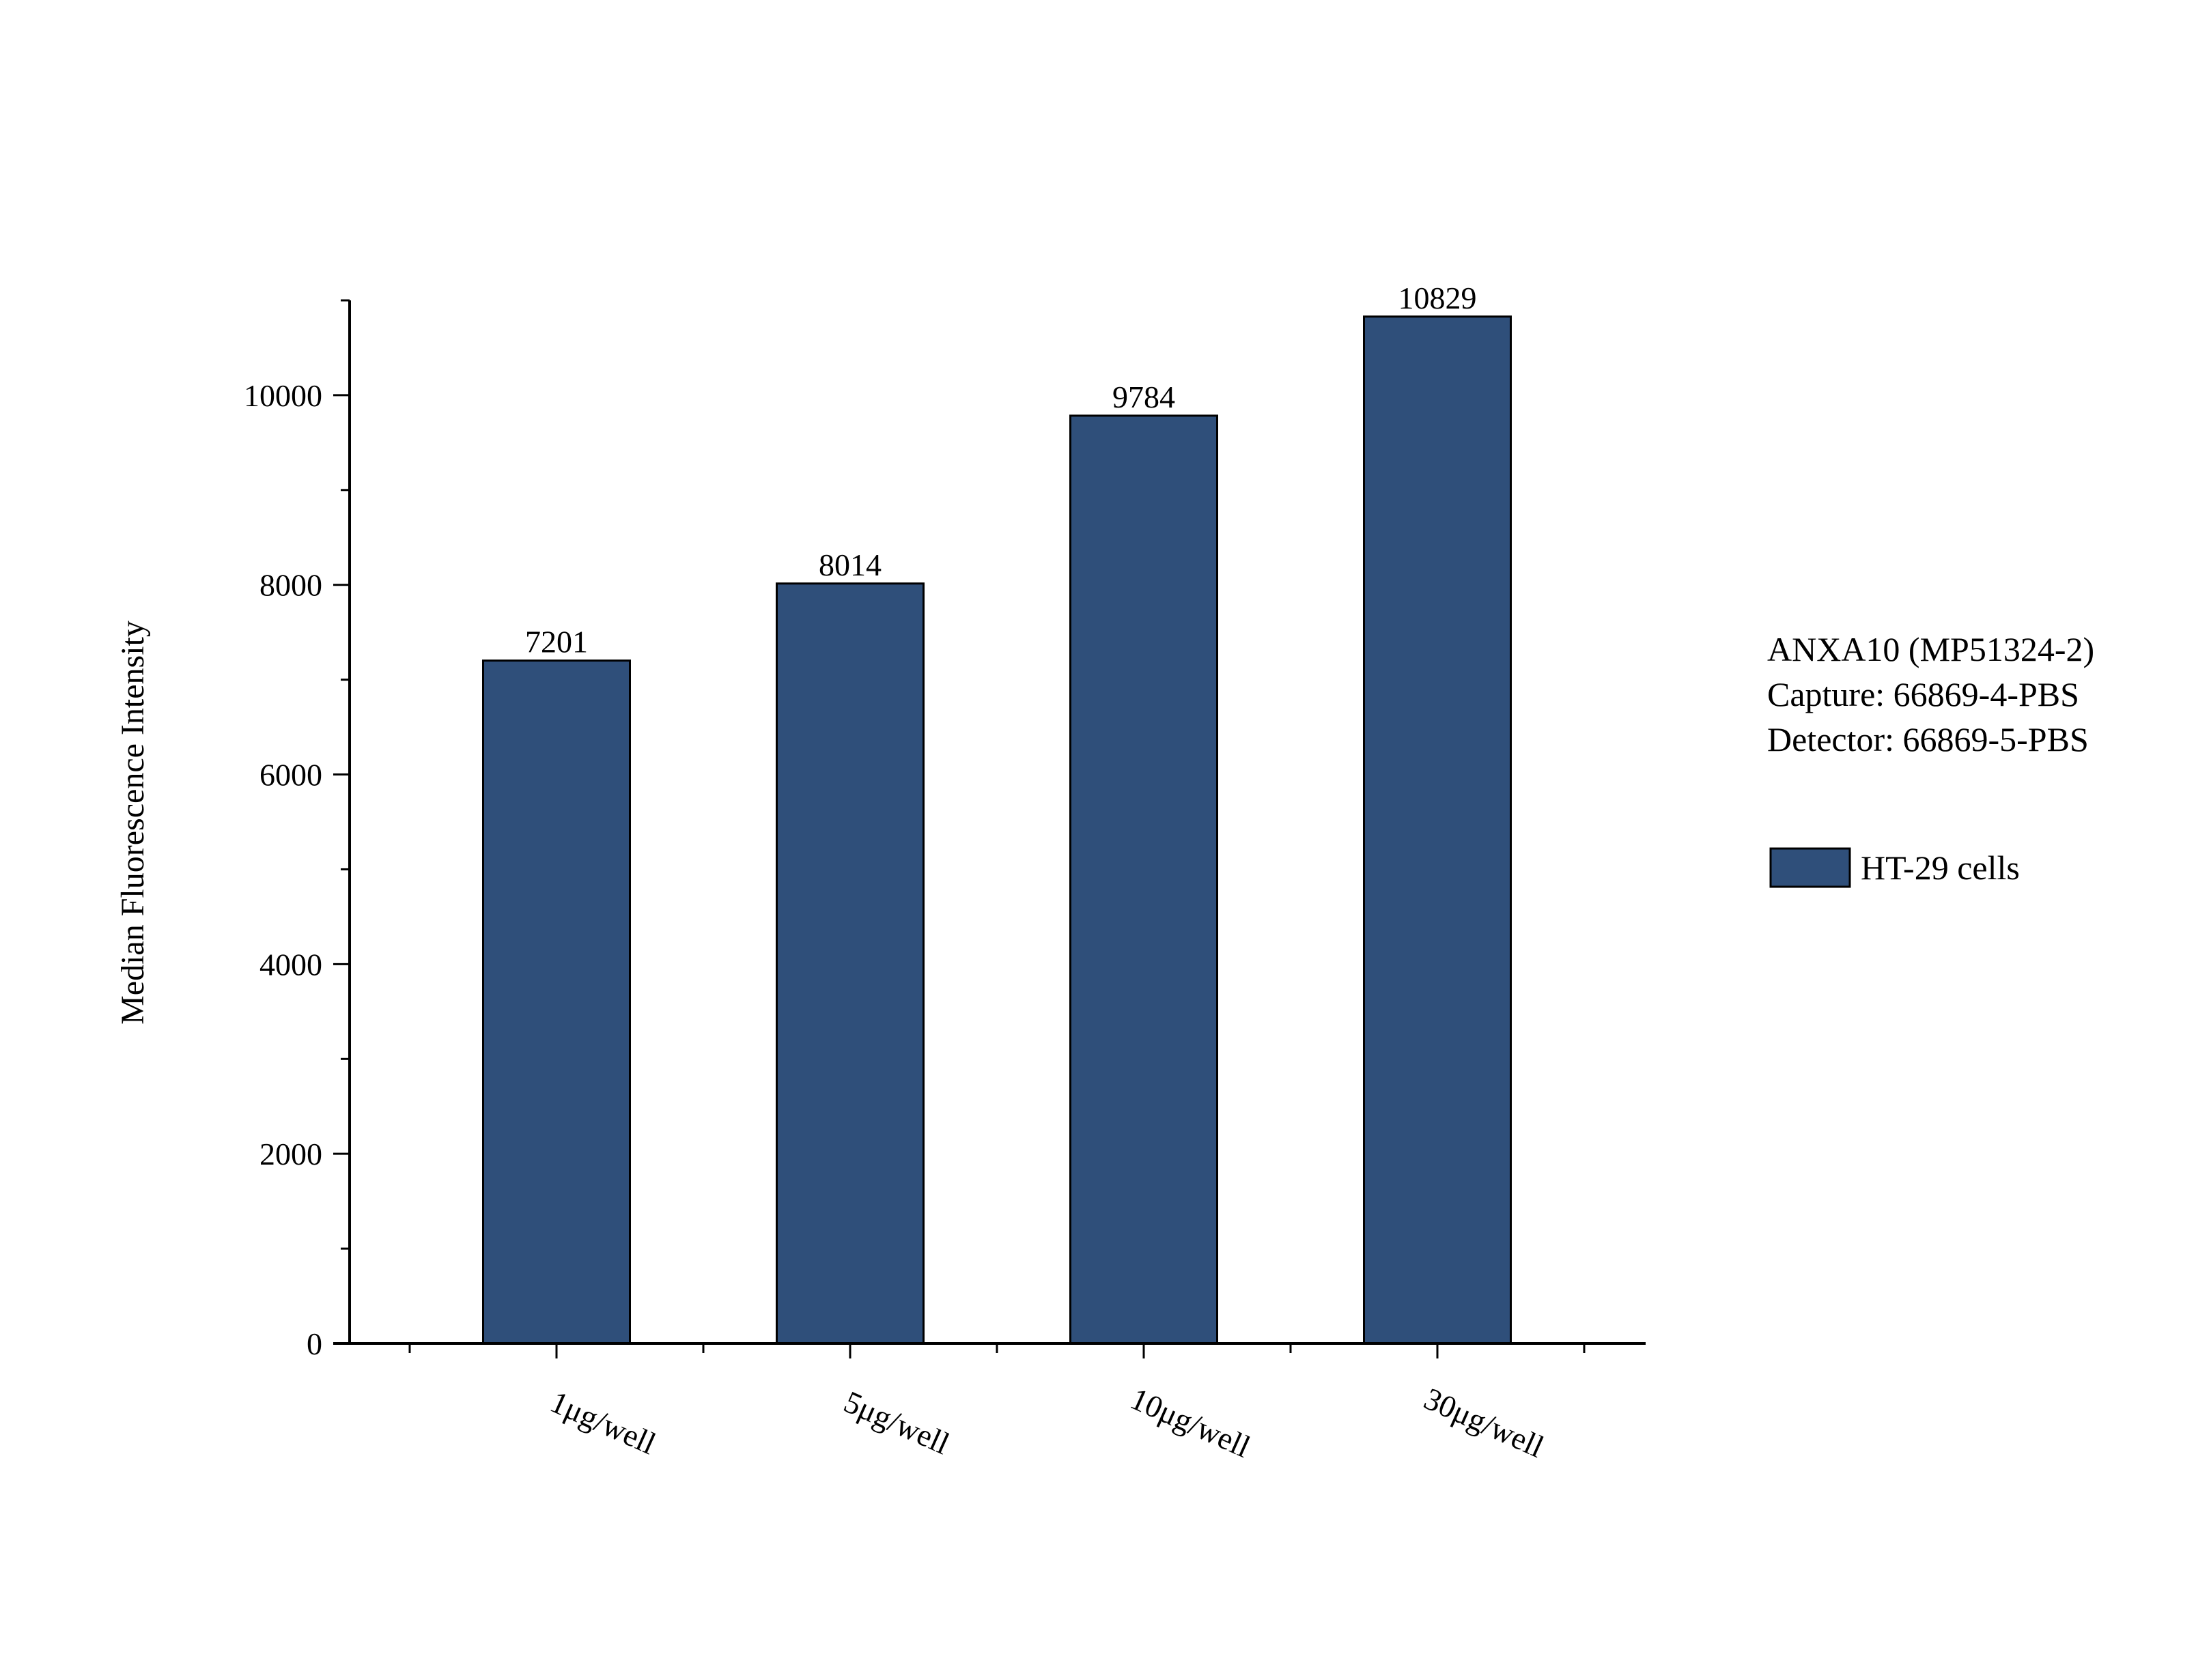  What do you see at coordinates (290, 585) in the screenshot?
I see `y-tick-label: 8000` at bounding box center [290, 585].